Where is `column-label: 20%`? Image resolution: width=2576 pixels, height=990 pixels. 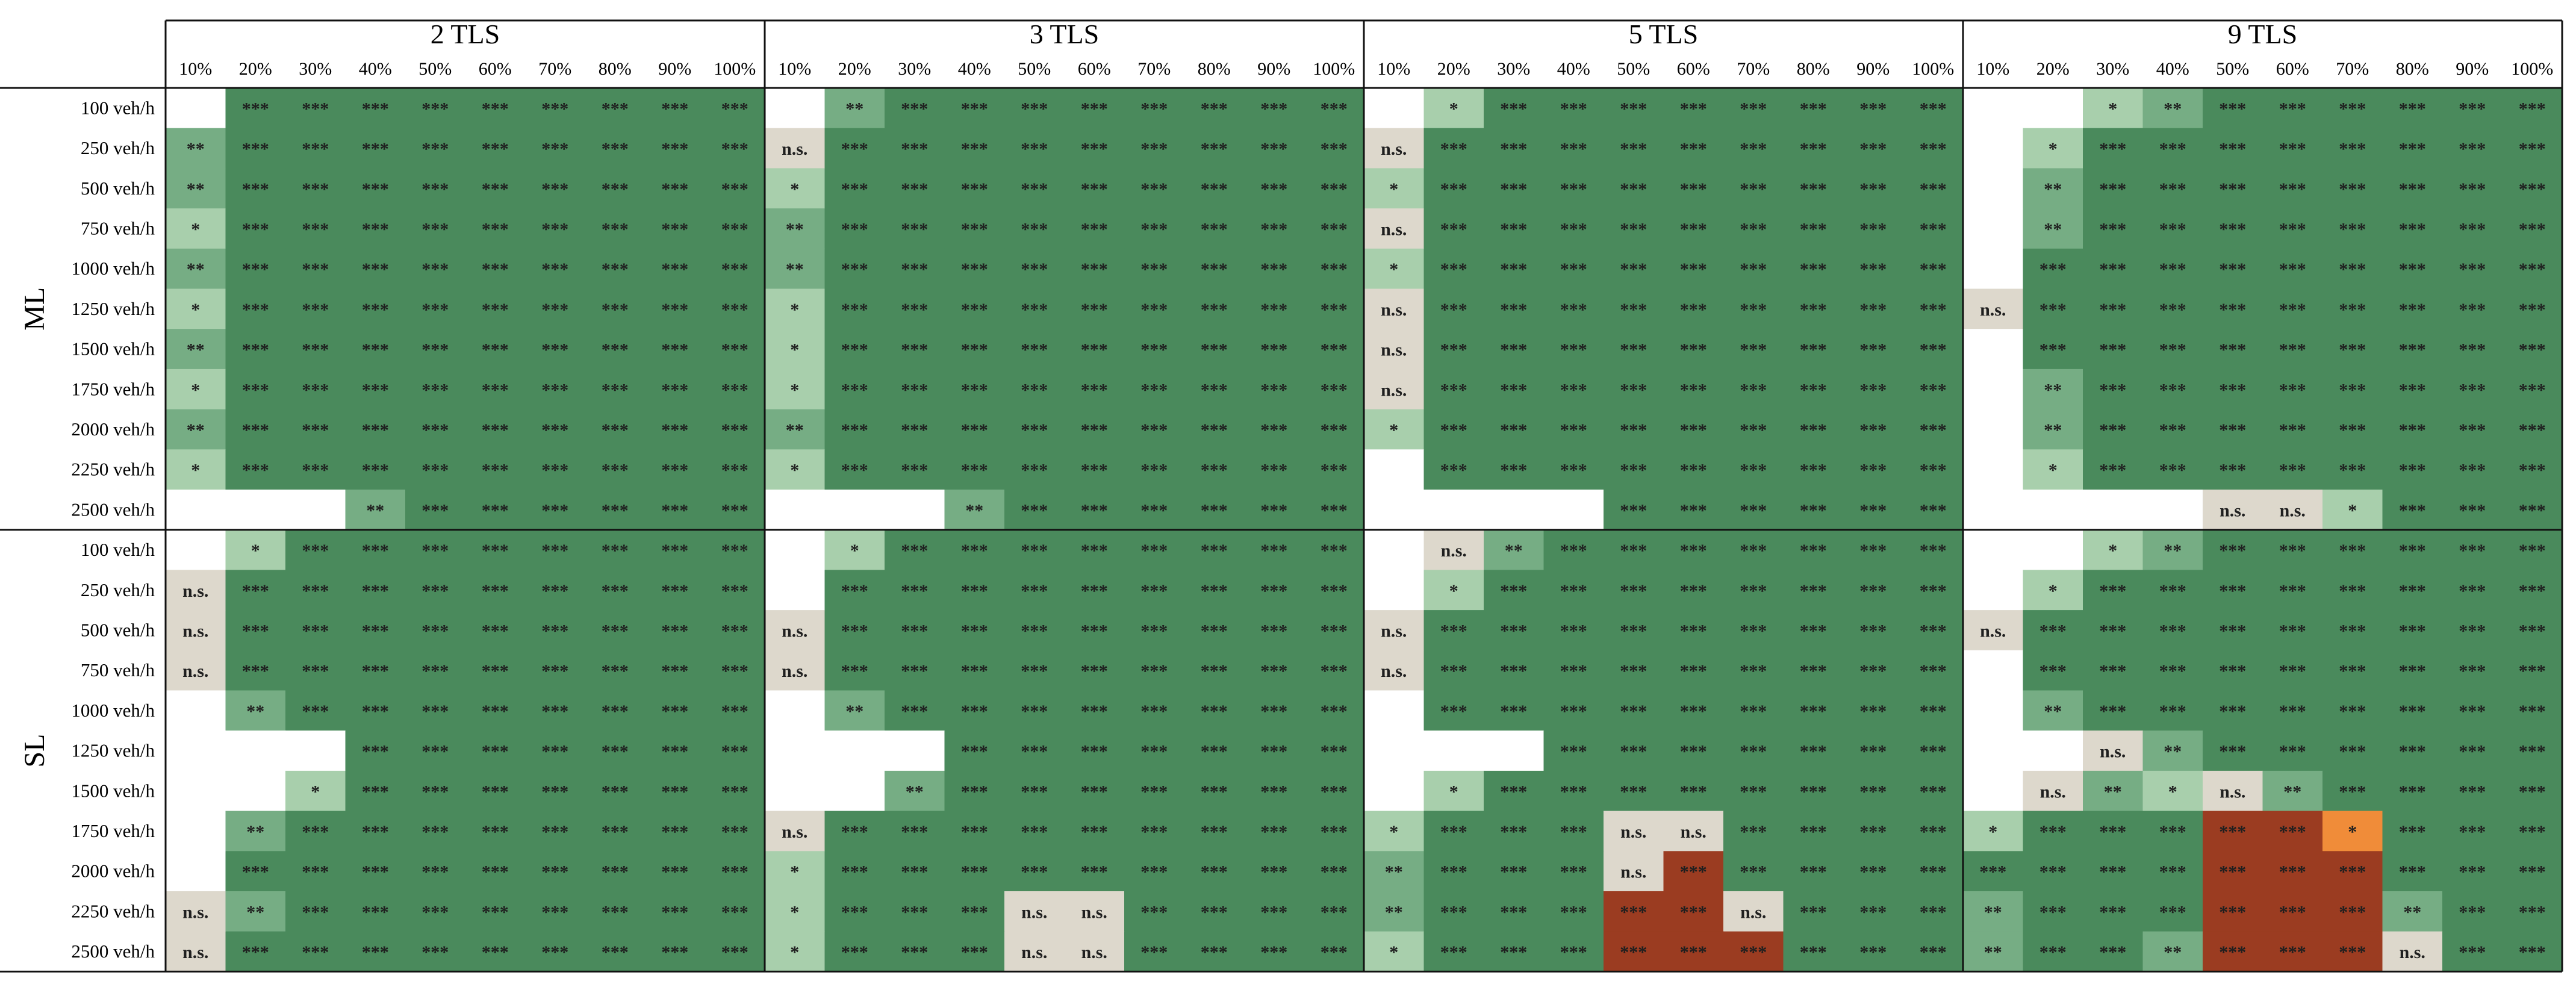
column-label: 20% is located at coordinates (1453, 69).